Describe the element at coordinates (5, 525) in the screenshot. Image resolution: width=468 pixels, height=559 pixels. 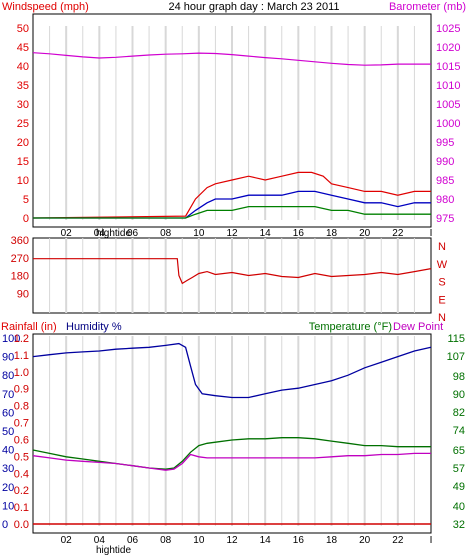
I see `humidity-tick-label: 0` at that location.